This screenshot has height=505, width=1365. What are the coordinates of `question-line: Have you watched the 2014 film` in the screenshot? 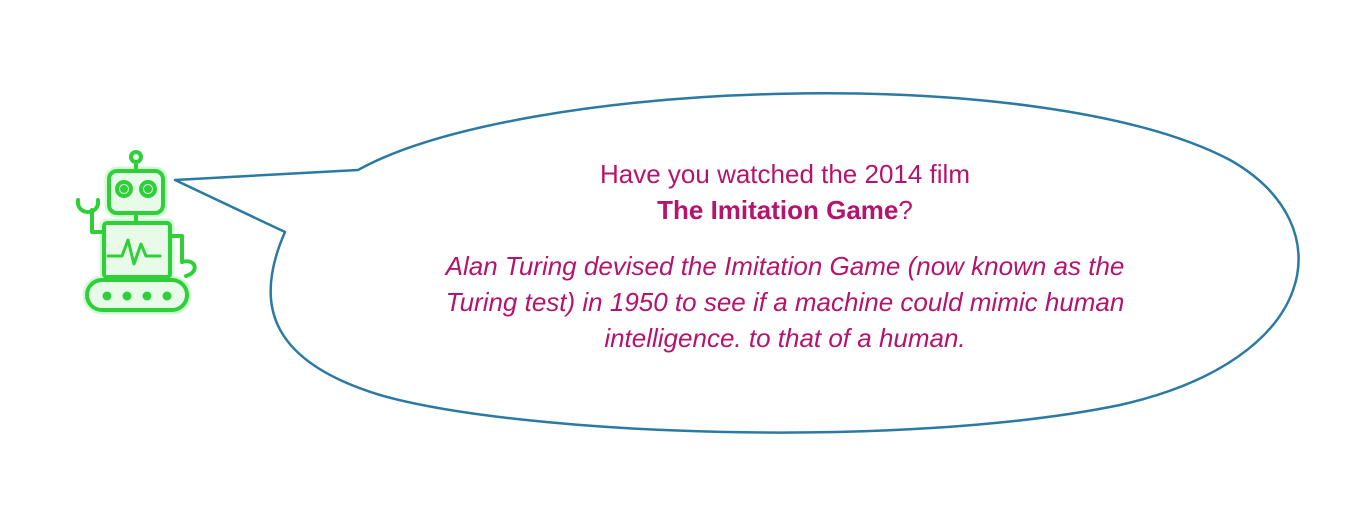 It's located at (785, 174).